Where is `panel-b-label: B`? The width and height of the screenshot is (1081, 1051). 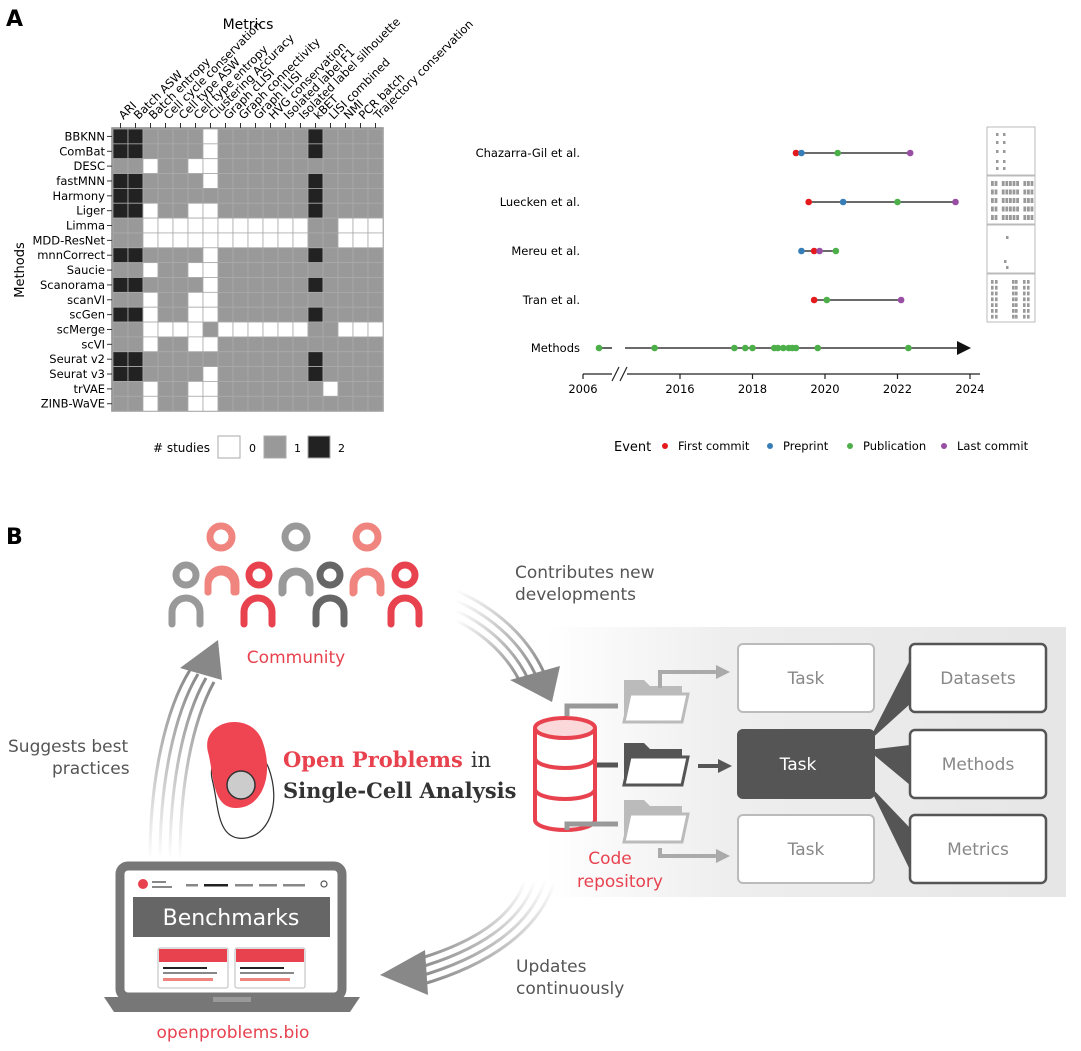 panel-b-label: B is located at coordinates (14, 537).